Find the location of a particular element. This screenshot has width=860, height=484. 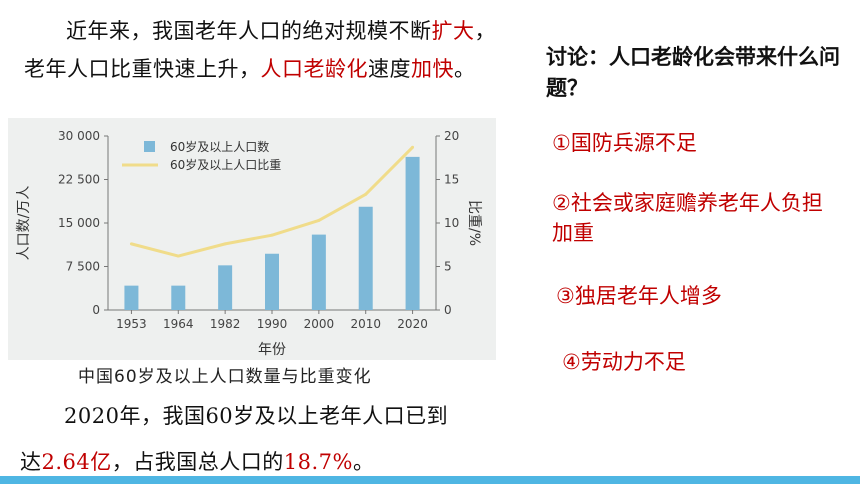

summary-line-1: 2020年，我国60岁及以上老年人口已到 is located at coordinates (256, 416).